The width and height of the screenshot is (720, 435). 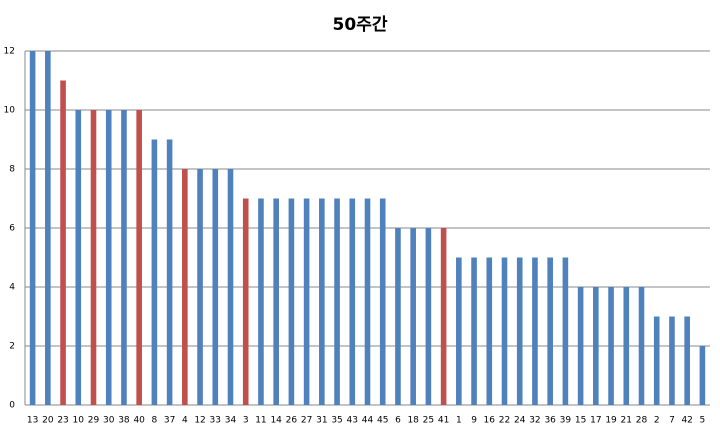 What do you see at coordinates (306, 421) in the screenshot?
I see `x-tick-label: 27` at bounding box center [306, 421].